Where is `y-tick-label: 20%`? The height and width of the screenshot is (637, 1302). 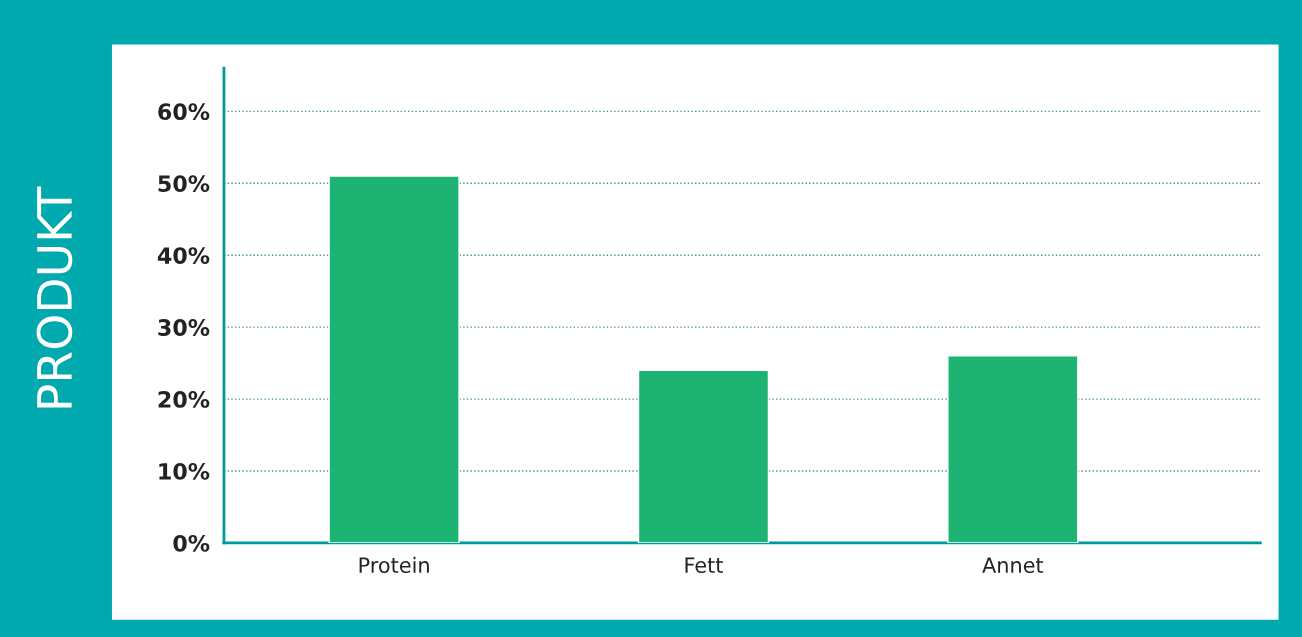
y-tick-label: 20% is located at coordinates (184, 399).